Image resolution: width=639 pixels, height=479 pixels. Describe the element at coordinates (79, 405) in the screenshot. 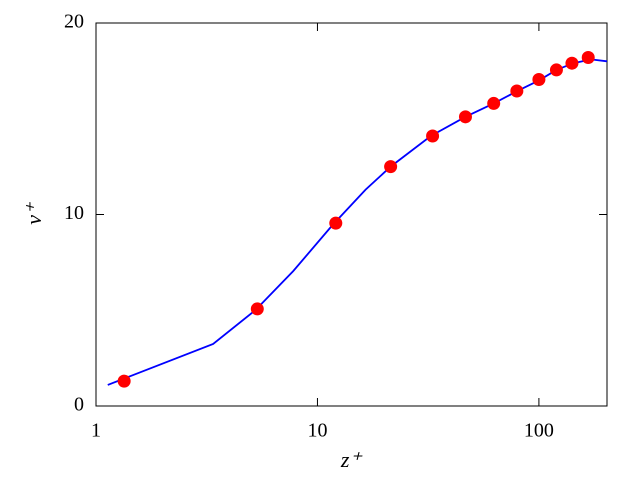

I see `y-tick-label: 0` at that location.